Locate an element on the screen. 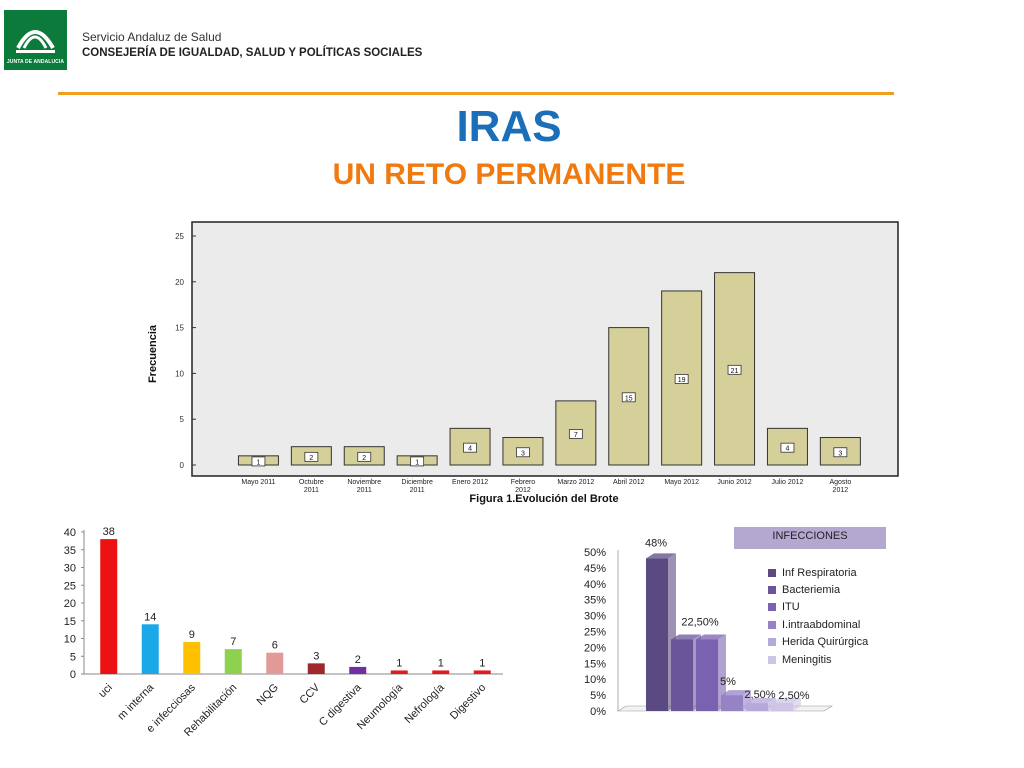 Image resolution: width=1024 pixels, height=768 pixels. x-tick-label: CCV is located at coordinates (309, 693).